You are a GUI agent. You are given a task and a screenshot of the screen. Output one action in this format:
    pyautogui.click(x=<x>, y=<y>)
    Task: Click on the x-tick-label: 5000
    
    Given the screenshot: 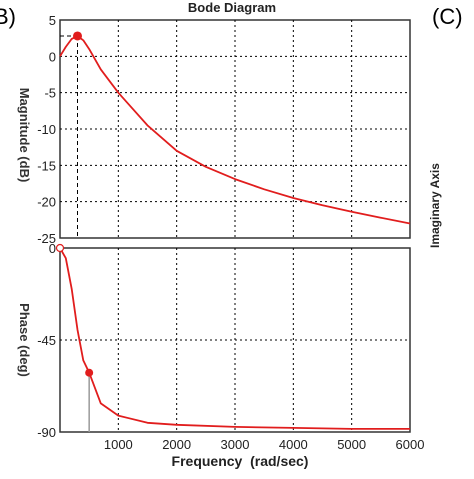 What is the action you would take?
    pyautogui.click(x=351, y=444)
    